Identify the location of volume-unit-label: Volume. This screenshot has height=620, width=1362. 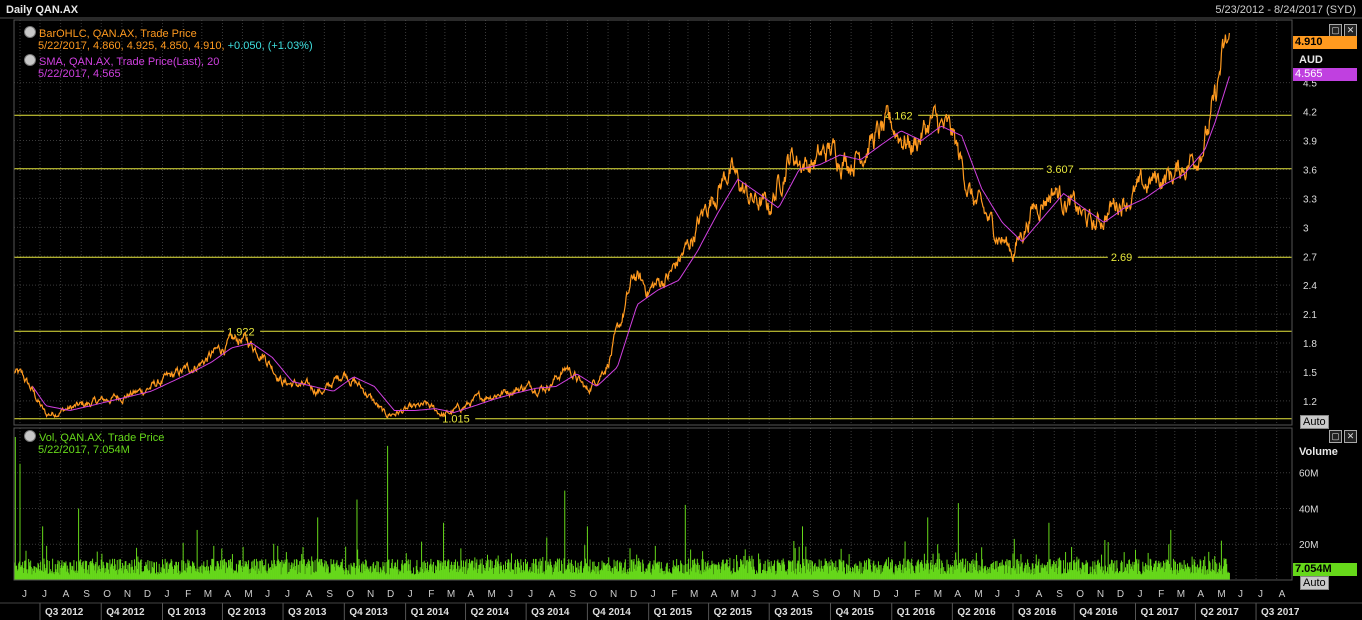
(1318, 452).